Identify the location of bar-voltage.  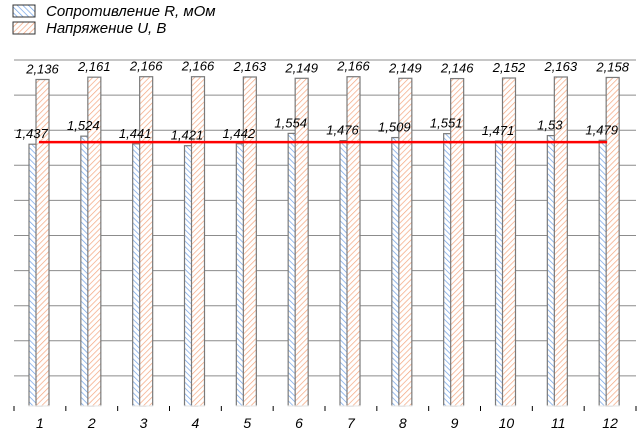
(198, 241).